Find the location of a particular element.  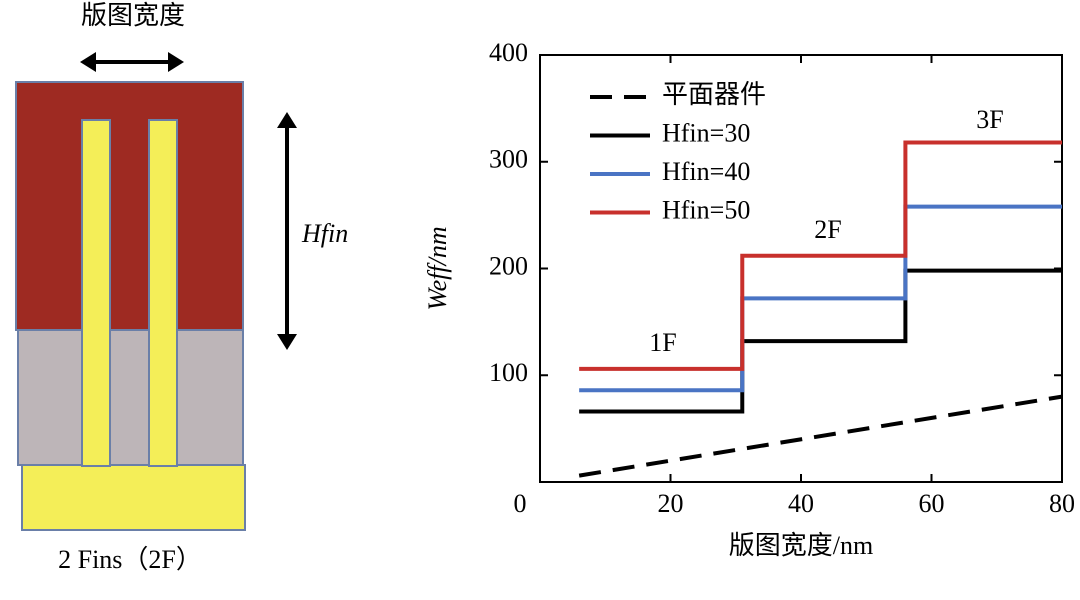

x-tick-label: 40 is located at coordinates (801, 503).